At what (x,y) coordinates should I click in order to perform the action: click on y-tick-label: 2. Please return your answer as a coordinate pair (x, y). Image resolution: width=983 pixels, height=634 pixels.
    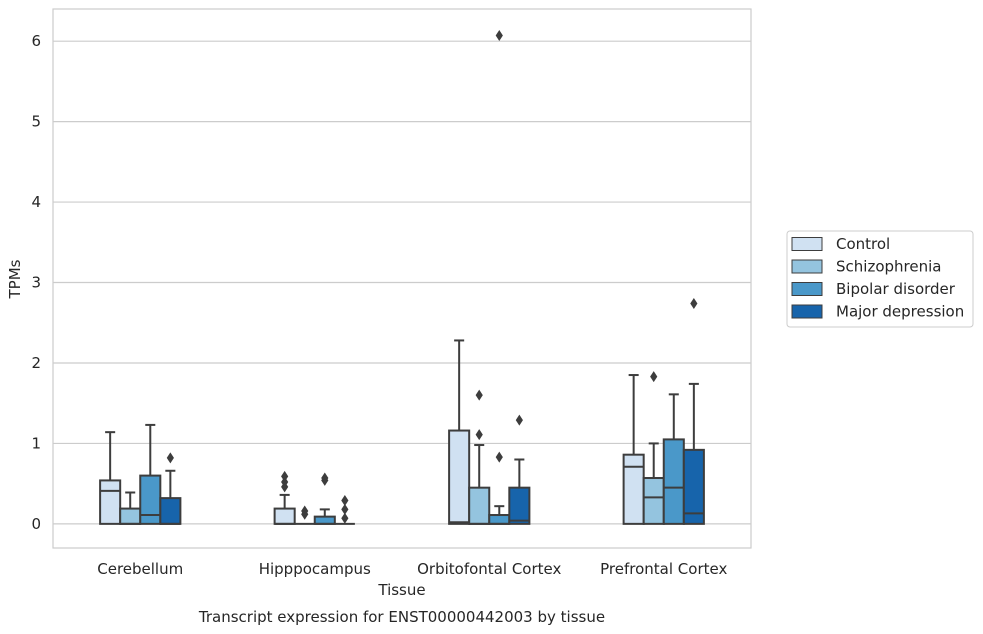
    Looking at the image, I should click on (36, 363).